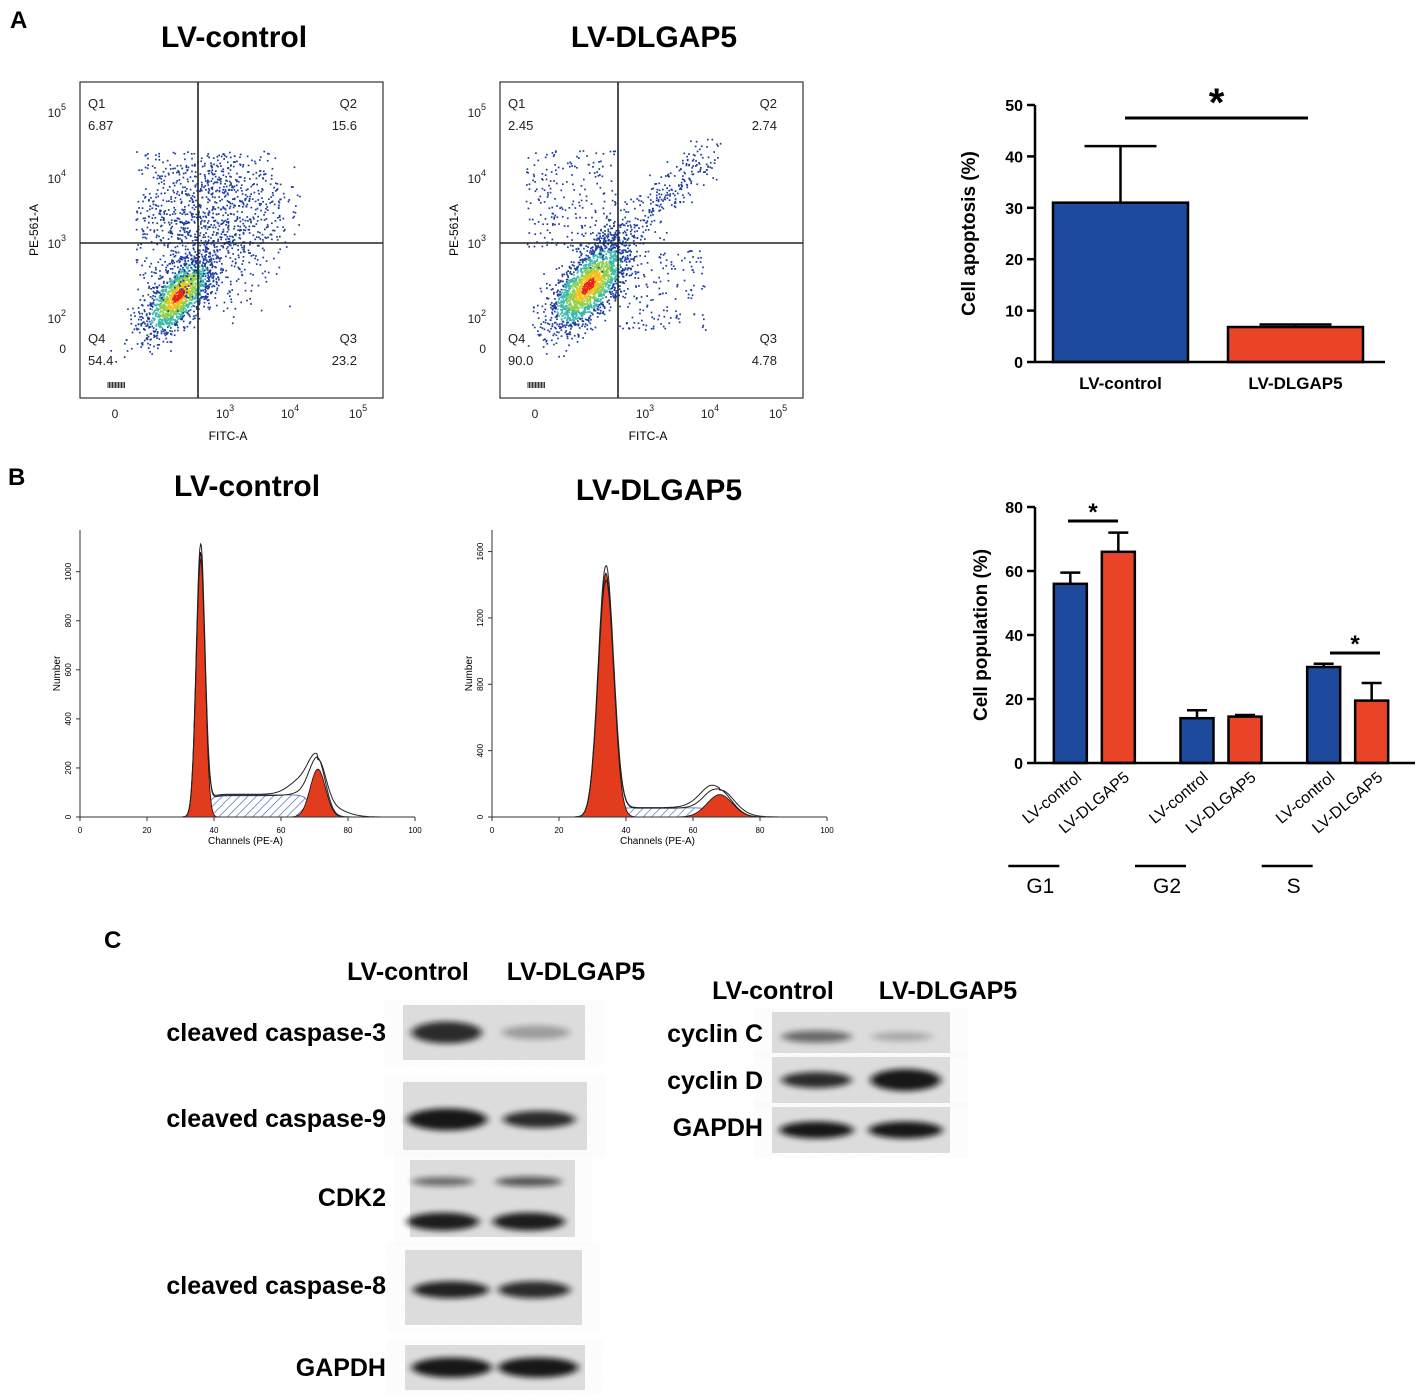 This screenshot has height=1400, width=1417. I want to click on tick-label: 104, so click(57, 177).